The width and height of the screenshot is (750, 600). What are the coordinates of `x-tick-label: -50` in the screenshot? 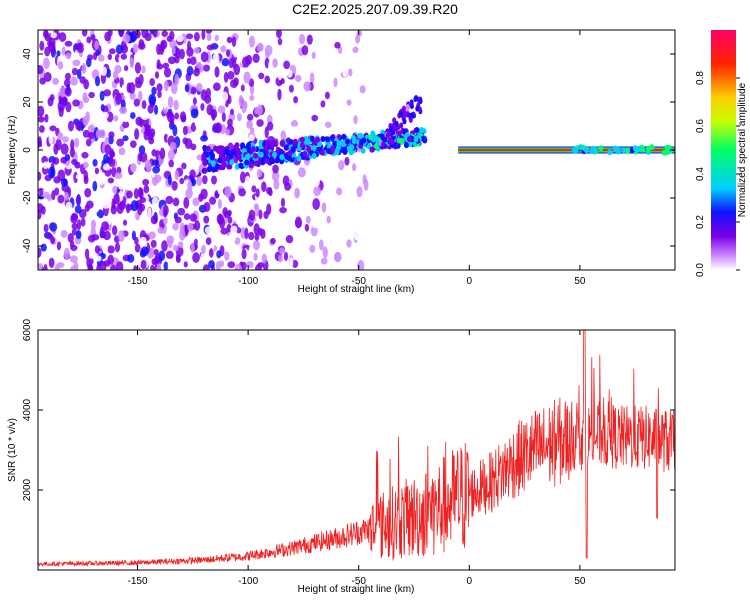 It's located at (358, 581).